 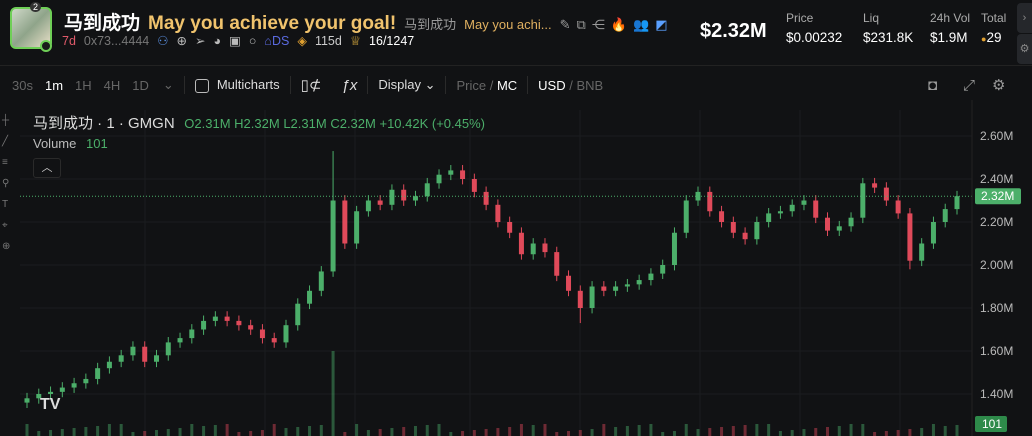 What do you see at coordinates (6, 120) in the screenshot?
I see `crosshair-icon: ┼` at bounding box center [6, 120].